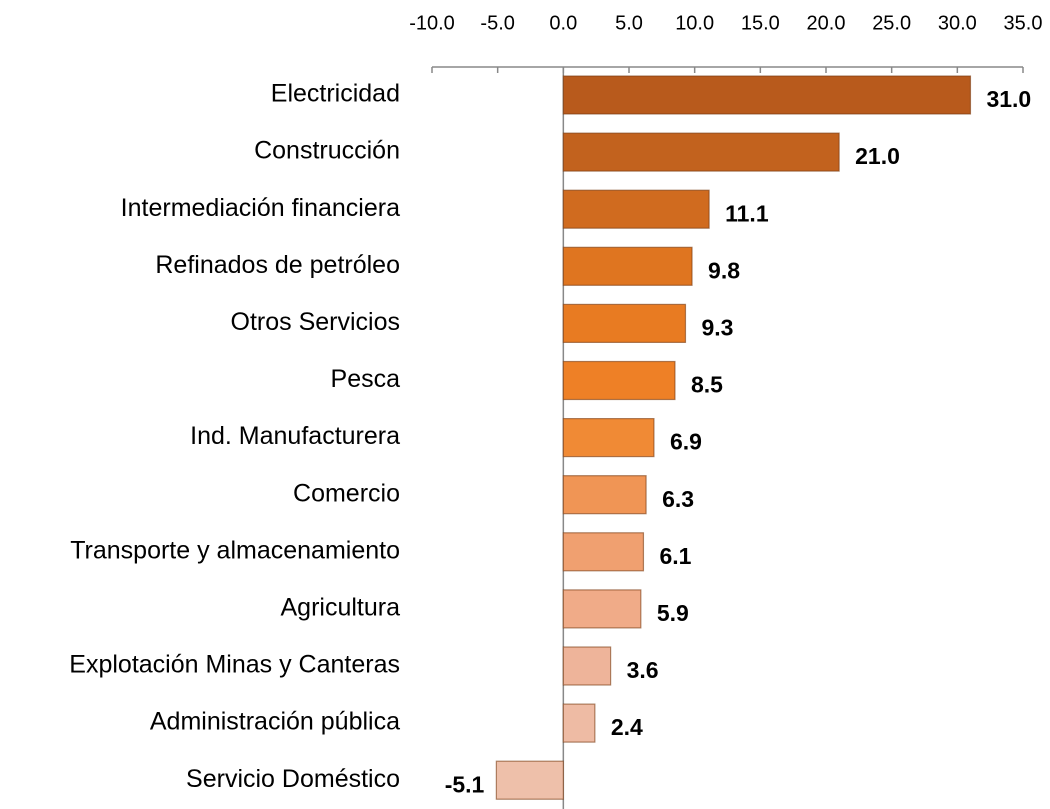  What do you see at coordinates (877, 156) in the screenshot?
I see `value-label: 21.0` at bounding box center [877, 156].